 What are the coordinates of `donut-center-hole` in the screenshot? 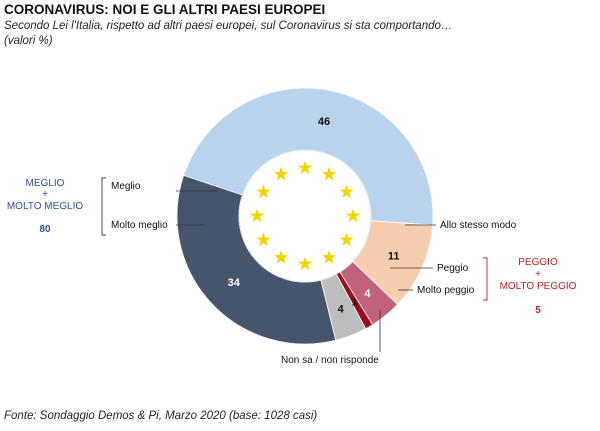 It's located at (305, 216).